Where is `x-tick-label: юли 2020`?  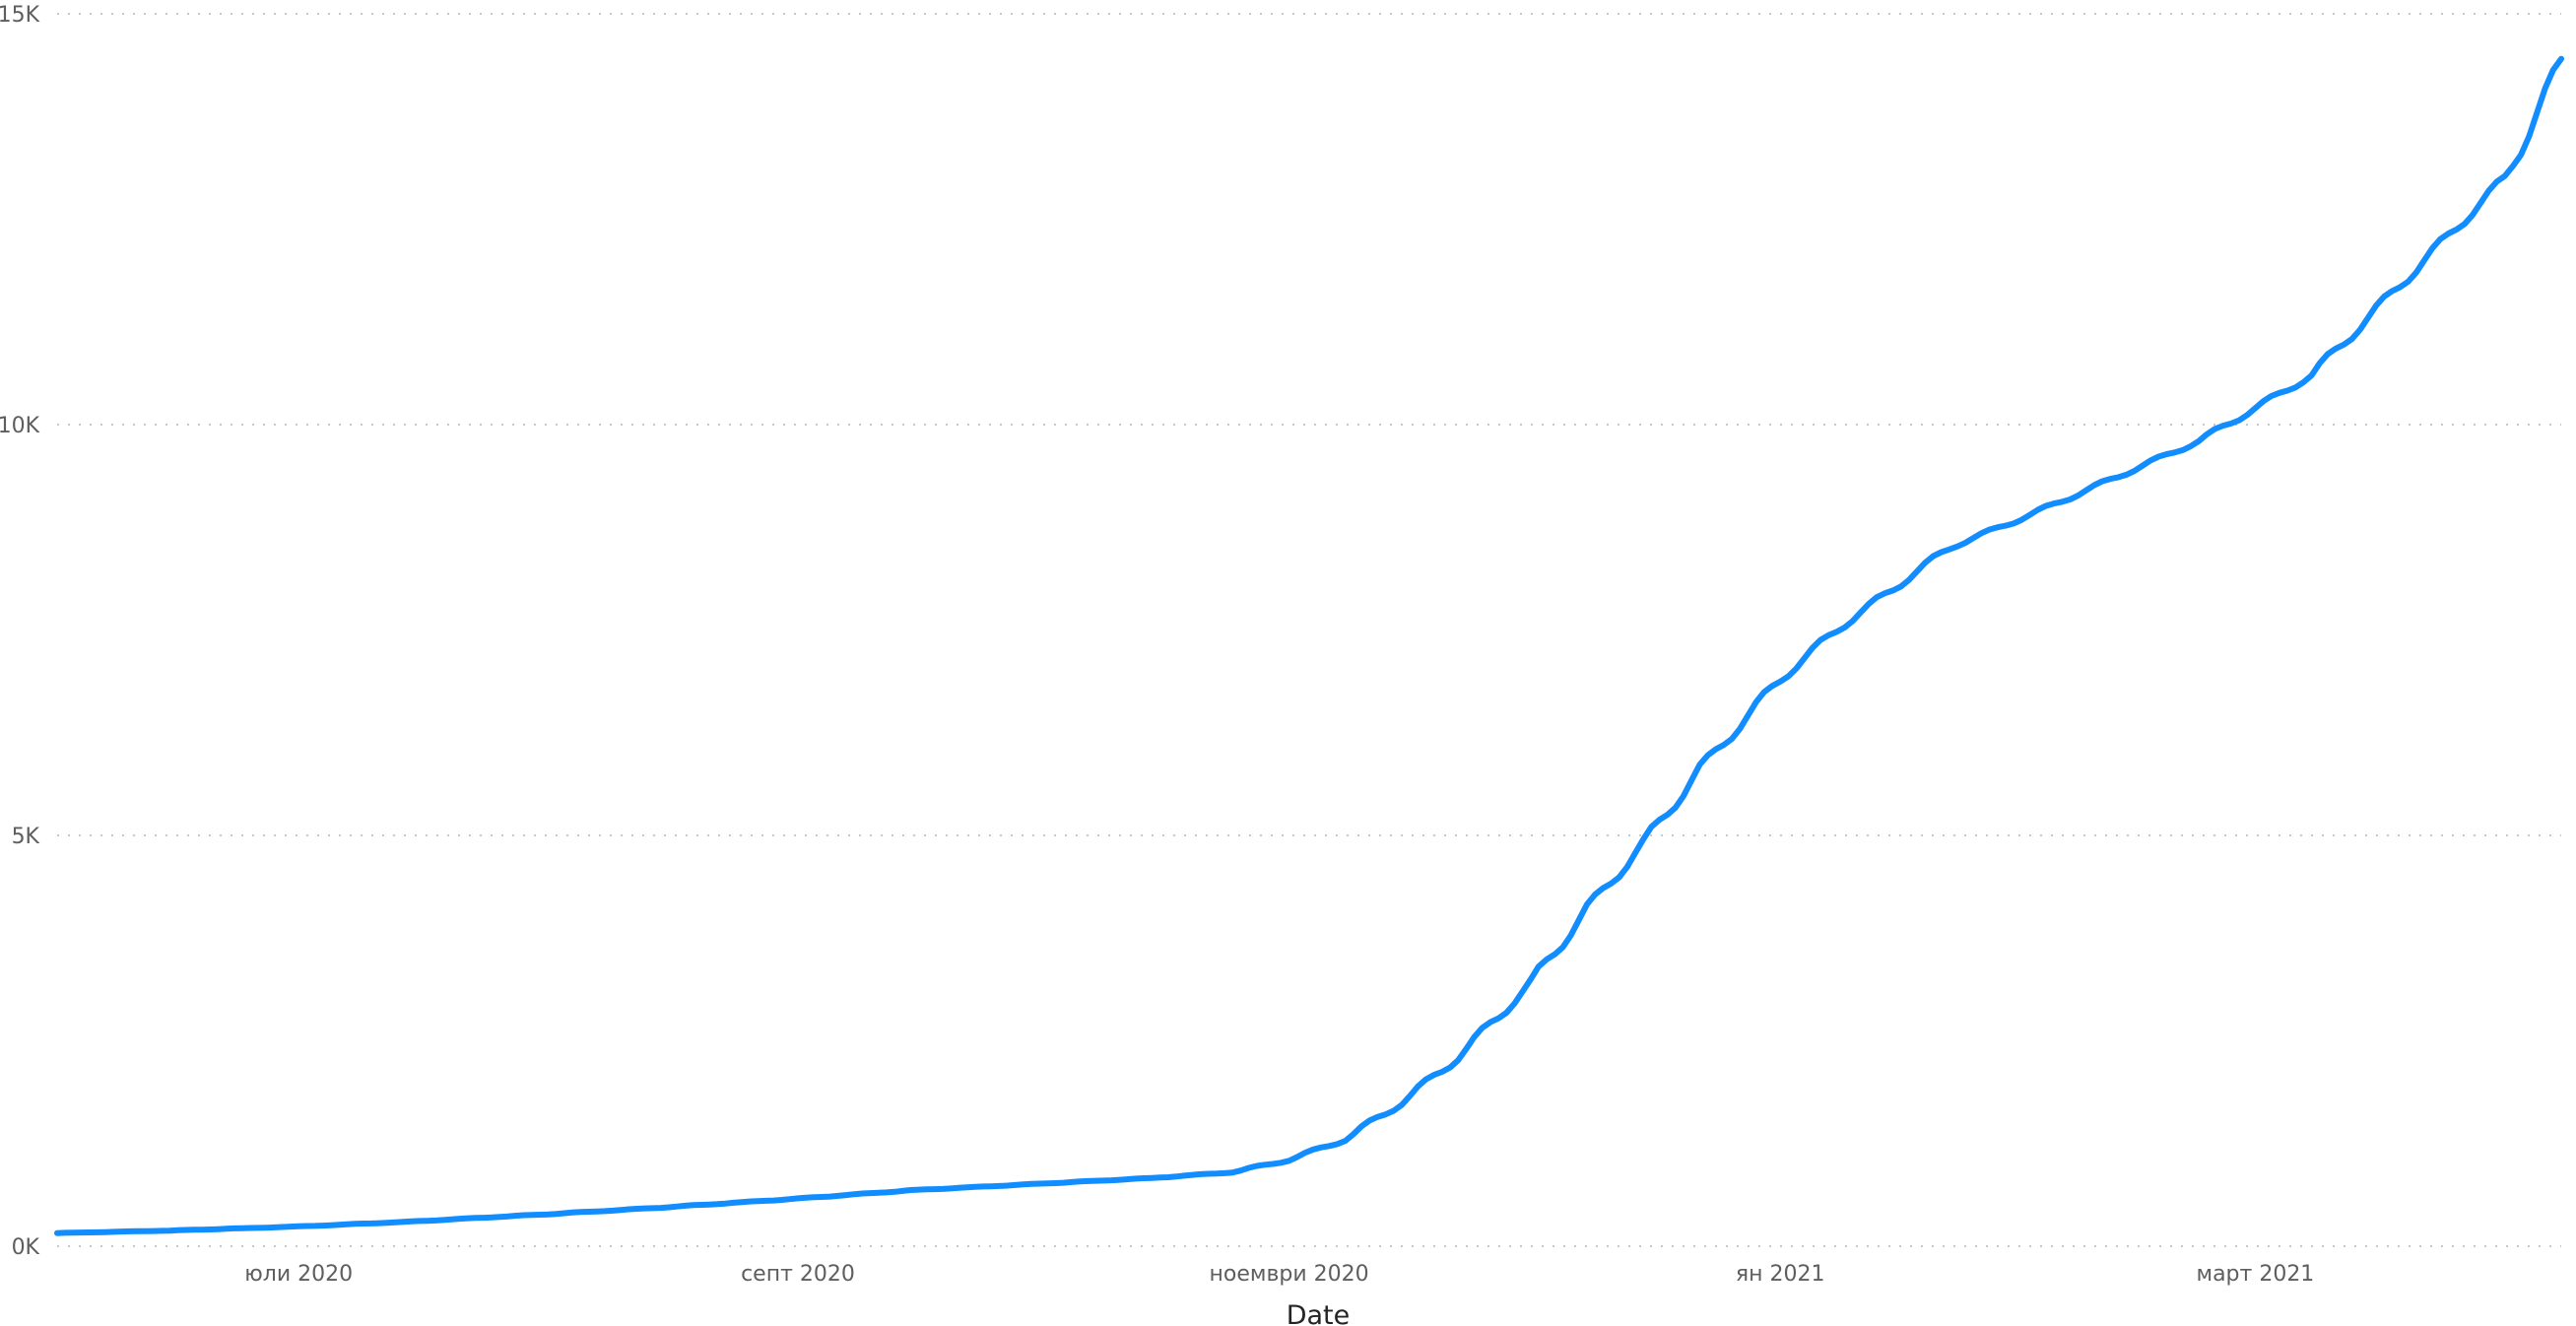
x-tick-label: юли 2020 is located at coordinates (299, 1274).